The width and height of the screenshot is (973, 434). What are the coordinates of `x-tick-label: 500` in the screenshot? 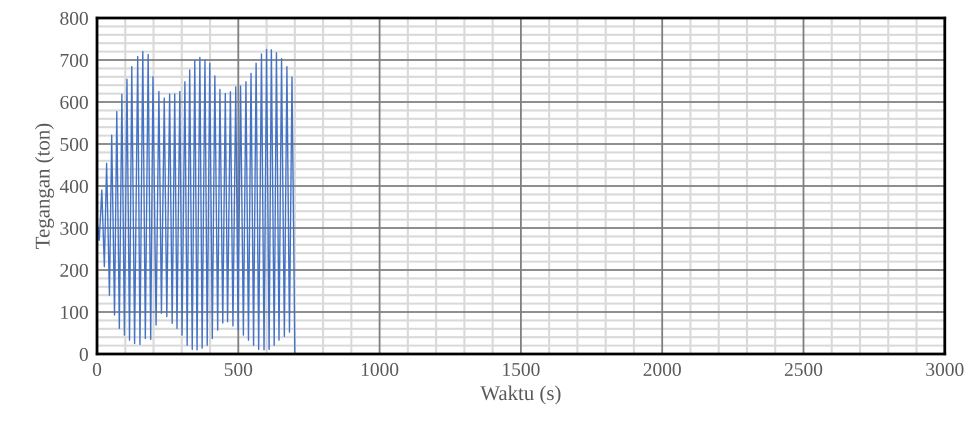 It's located at (238, 369).